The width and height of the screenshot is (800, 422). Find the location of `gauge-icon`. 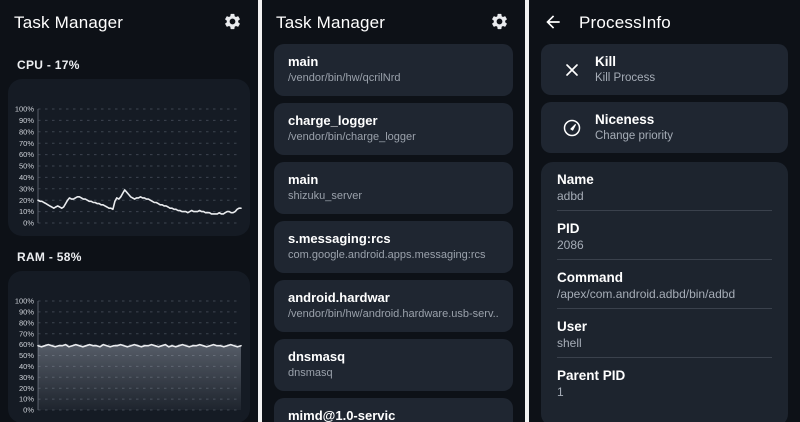

gauge-icon is located at coordinates (572, 128).